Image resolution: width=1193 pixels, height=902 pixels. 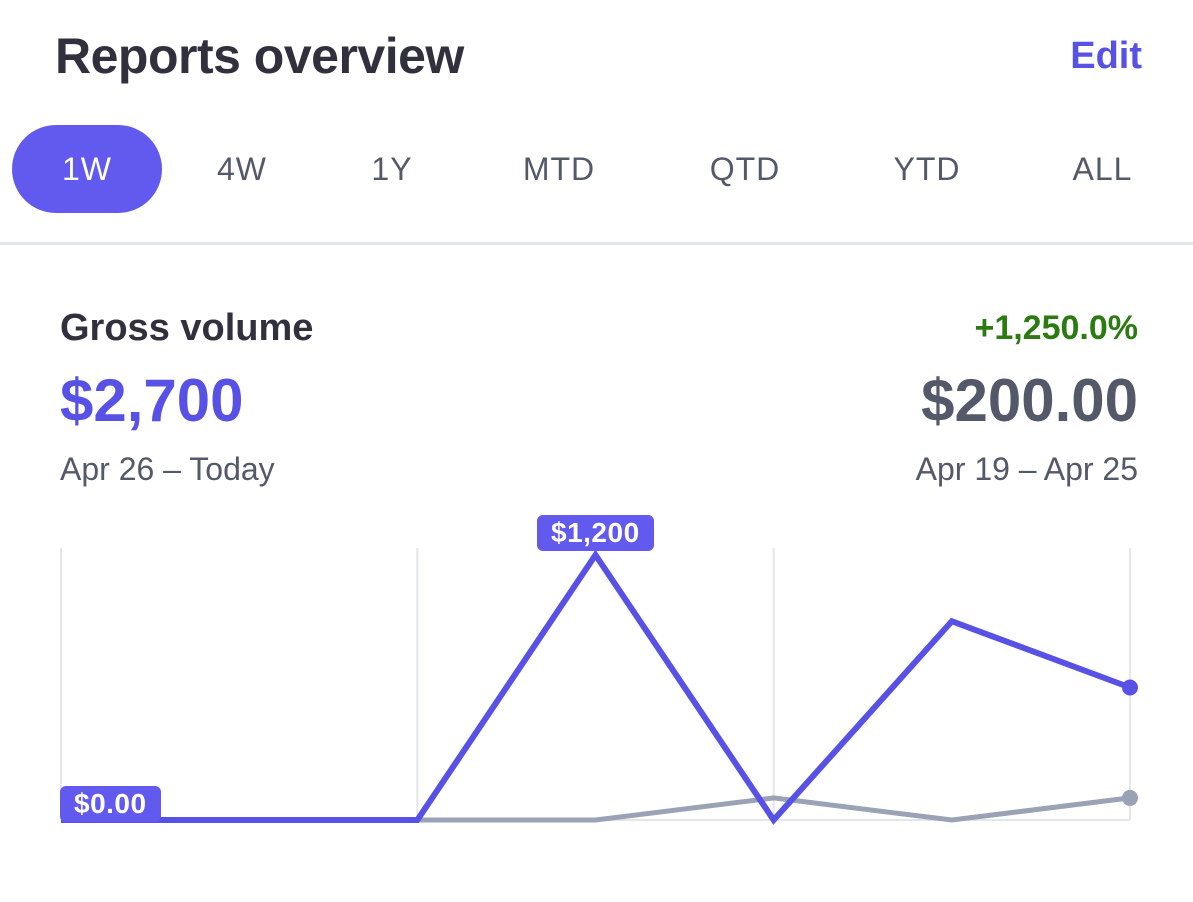 What do you see at coordinates (596, 809) in the screenshot?
I see `previous-period-line` at bounding box center [596, 809].